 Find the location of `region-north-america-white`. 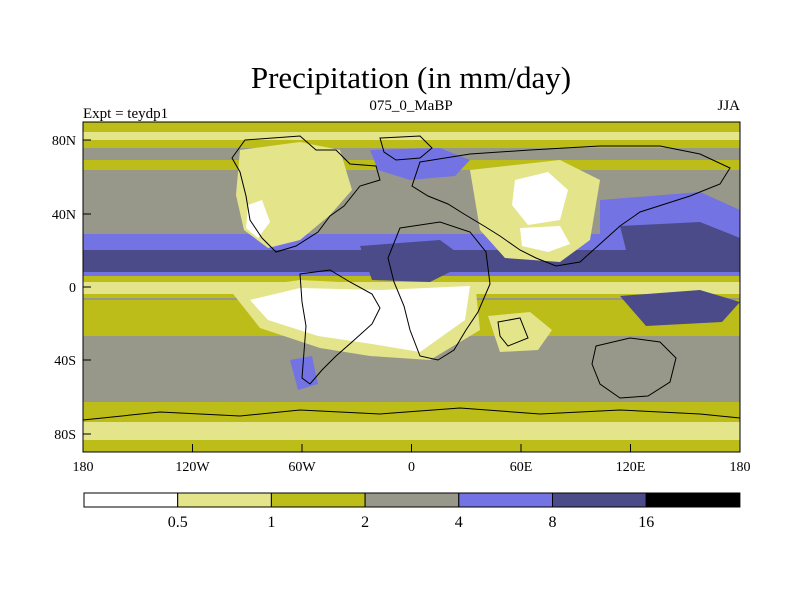

region-north-america-white is located at coordinates (258, 219).